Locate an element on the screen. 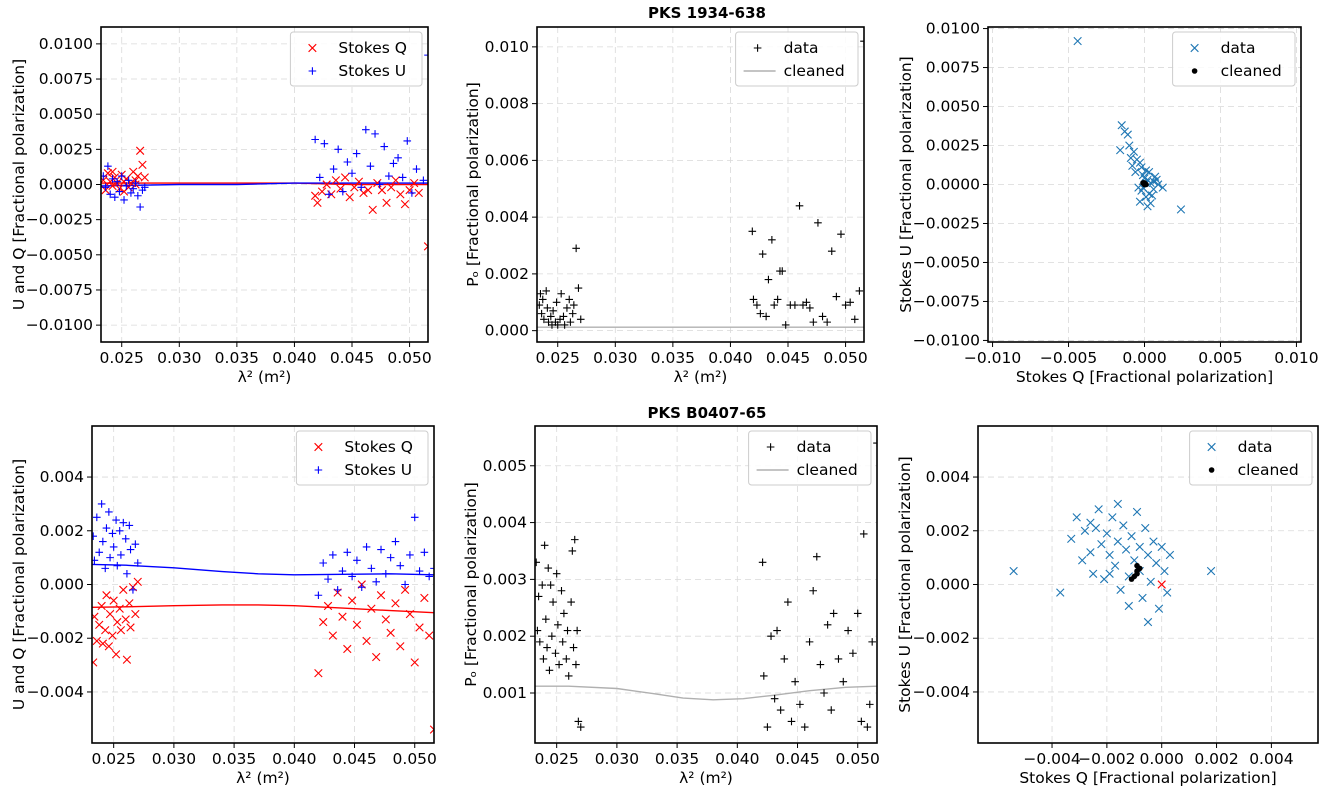 This screenshot has height=788, width=1333. y-tick-label: −0.0025 is located at coordinates (59, 220).